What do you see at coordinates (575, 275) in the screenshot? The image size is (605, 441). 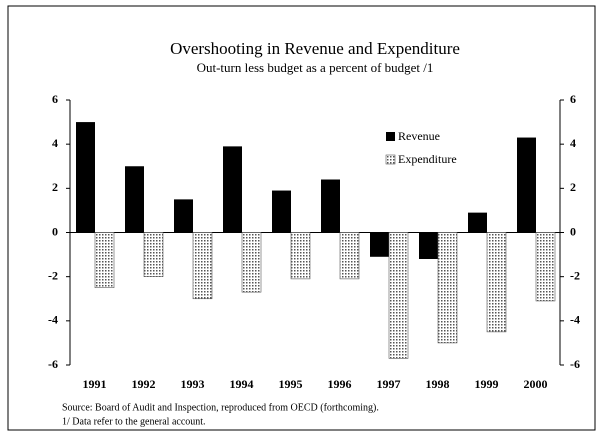 I see `y2-tick-label: -2` at bounding box center [575, 275].